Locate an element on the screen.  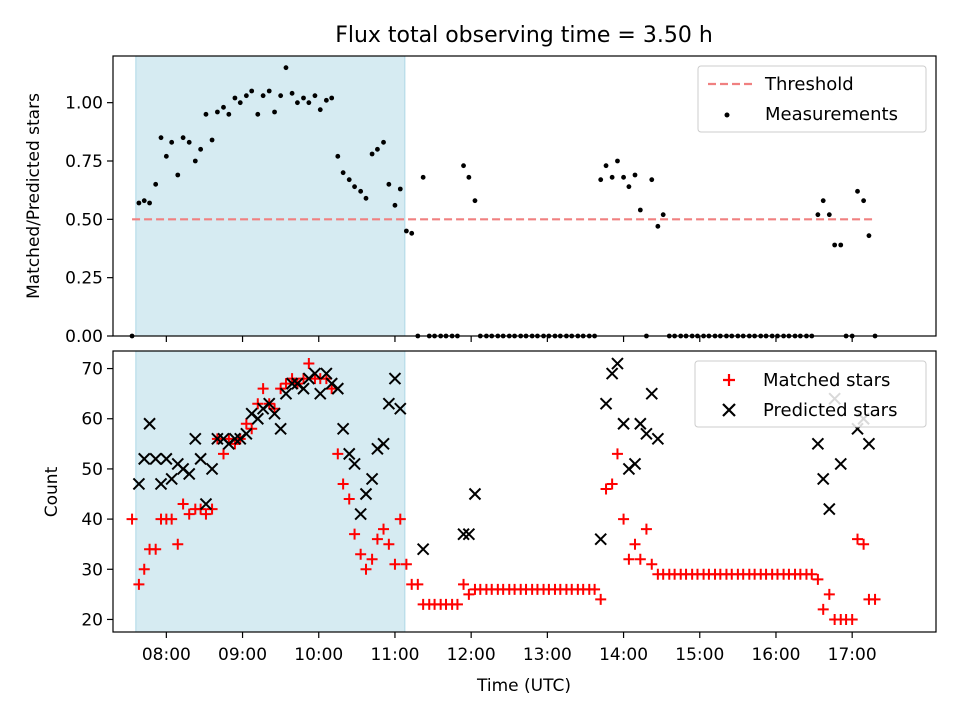
bottom-xtick-label: 16:00 is located at coordinates (775, 655).